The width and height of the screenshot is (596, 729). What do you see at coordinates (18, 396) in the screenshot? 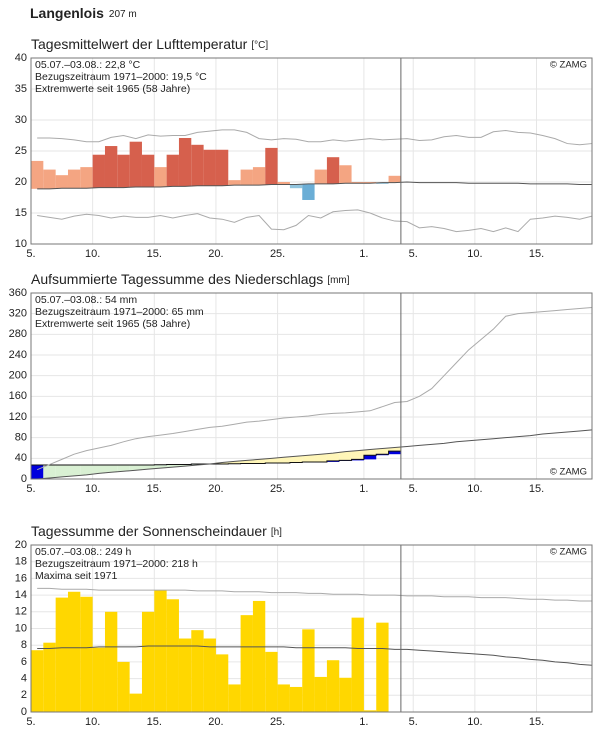
I see `y-tick-label: 160` at bounding box center [18, 396].